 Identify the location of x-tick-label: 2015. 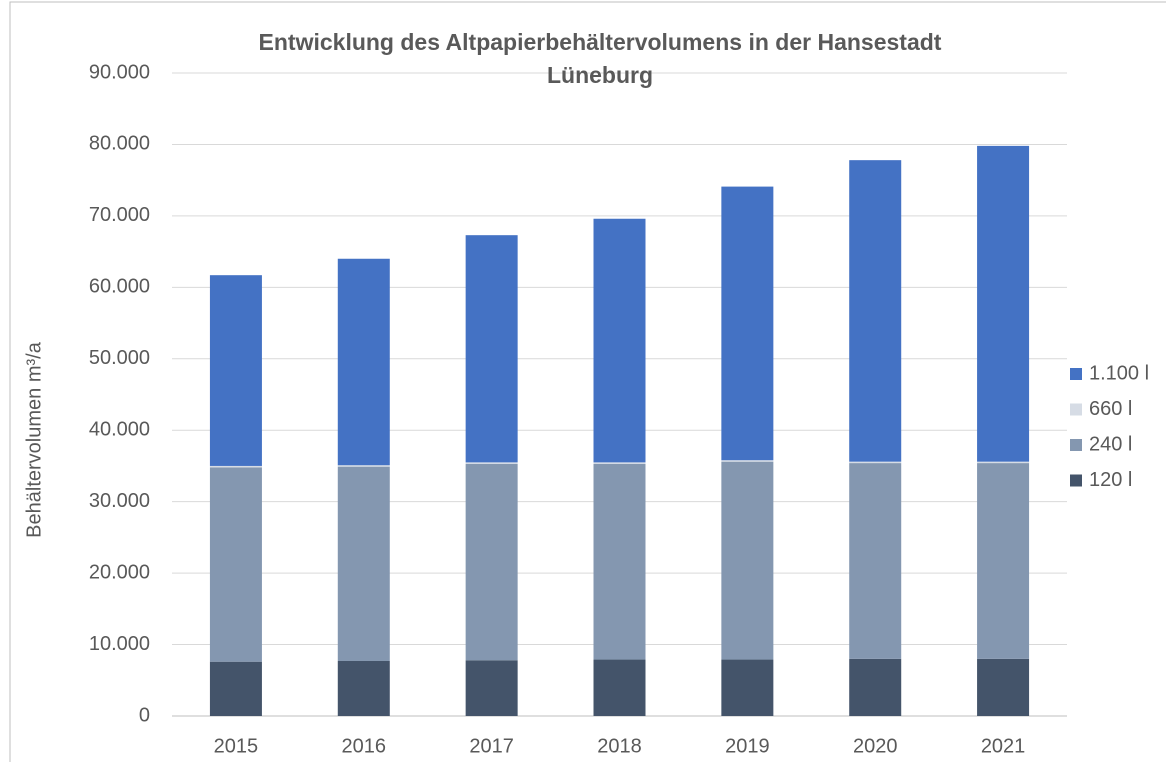
(236, 746).